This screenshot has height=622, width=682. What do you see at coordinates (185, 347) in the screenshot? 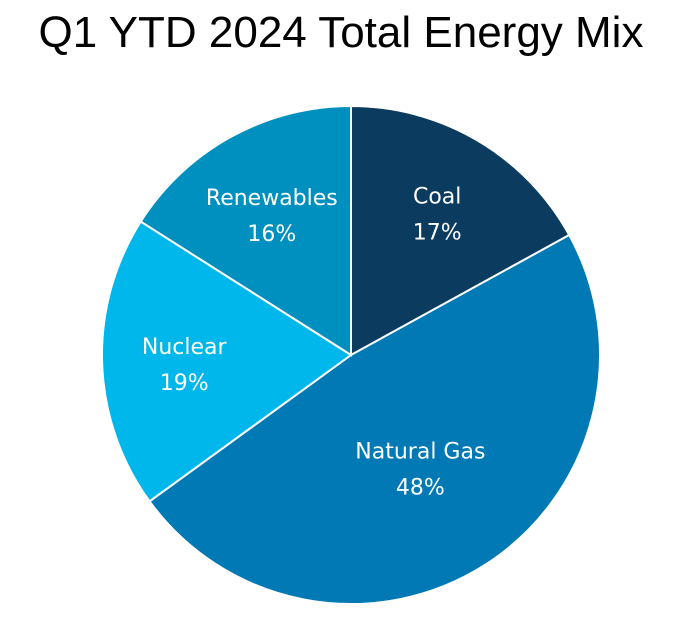
I see `slice-label-nuclear: Nuclear` at bounding box center [185, 347].